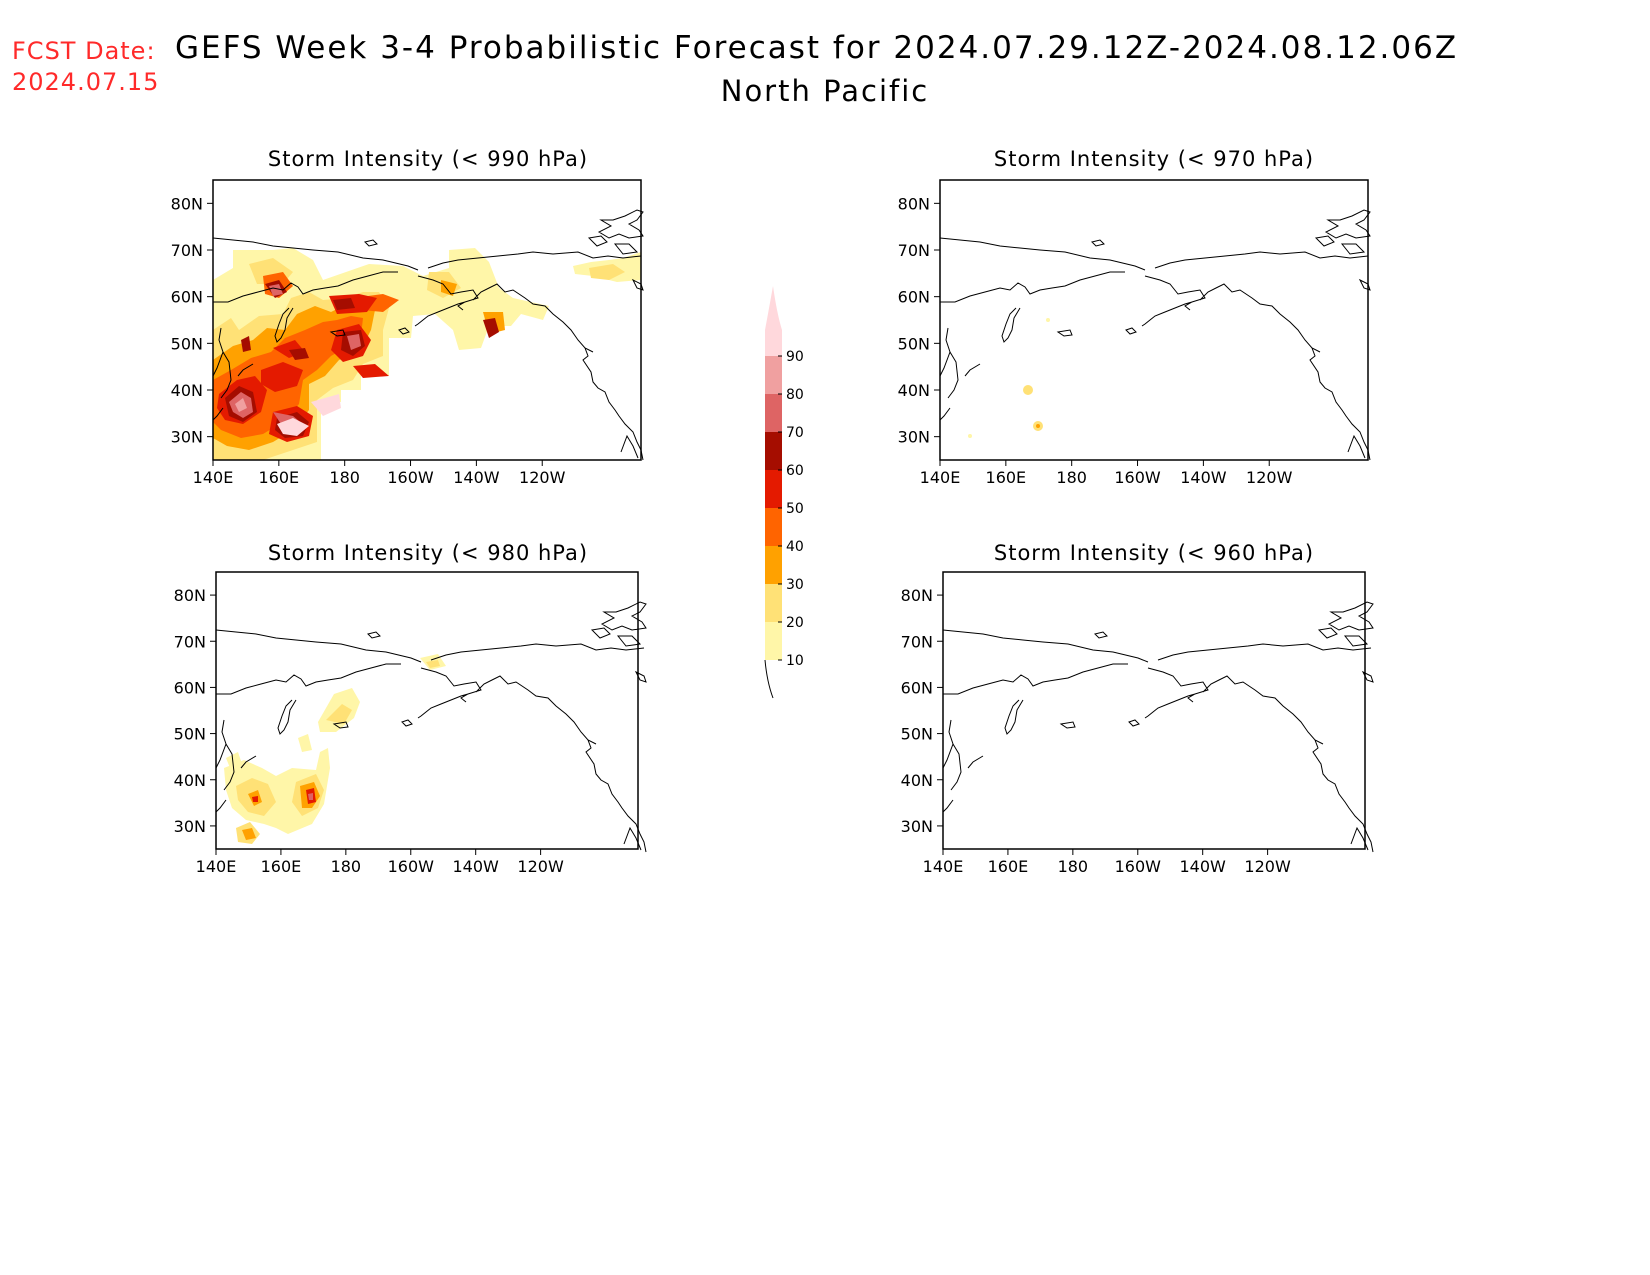 Image resolution: width=1650 pixels, height=1275 pixels. What do you see at coordinates (86, 82) in the screenshot?
I see `forecast-date-value: 2024.07.15` at bounding box center [86, 82].